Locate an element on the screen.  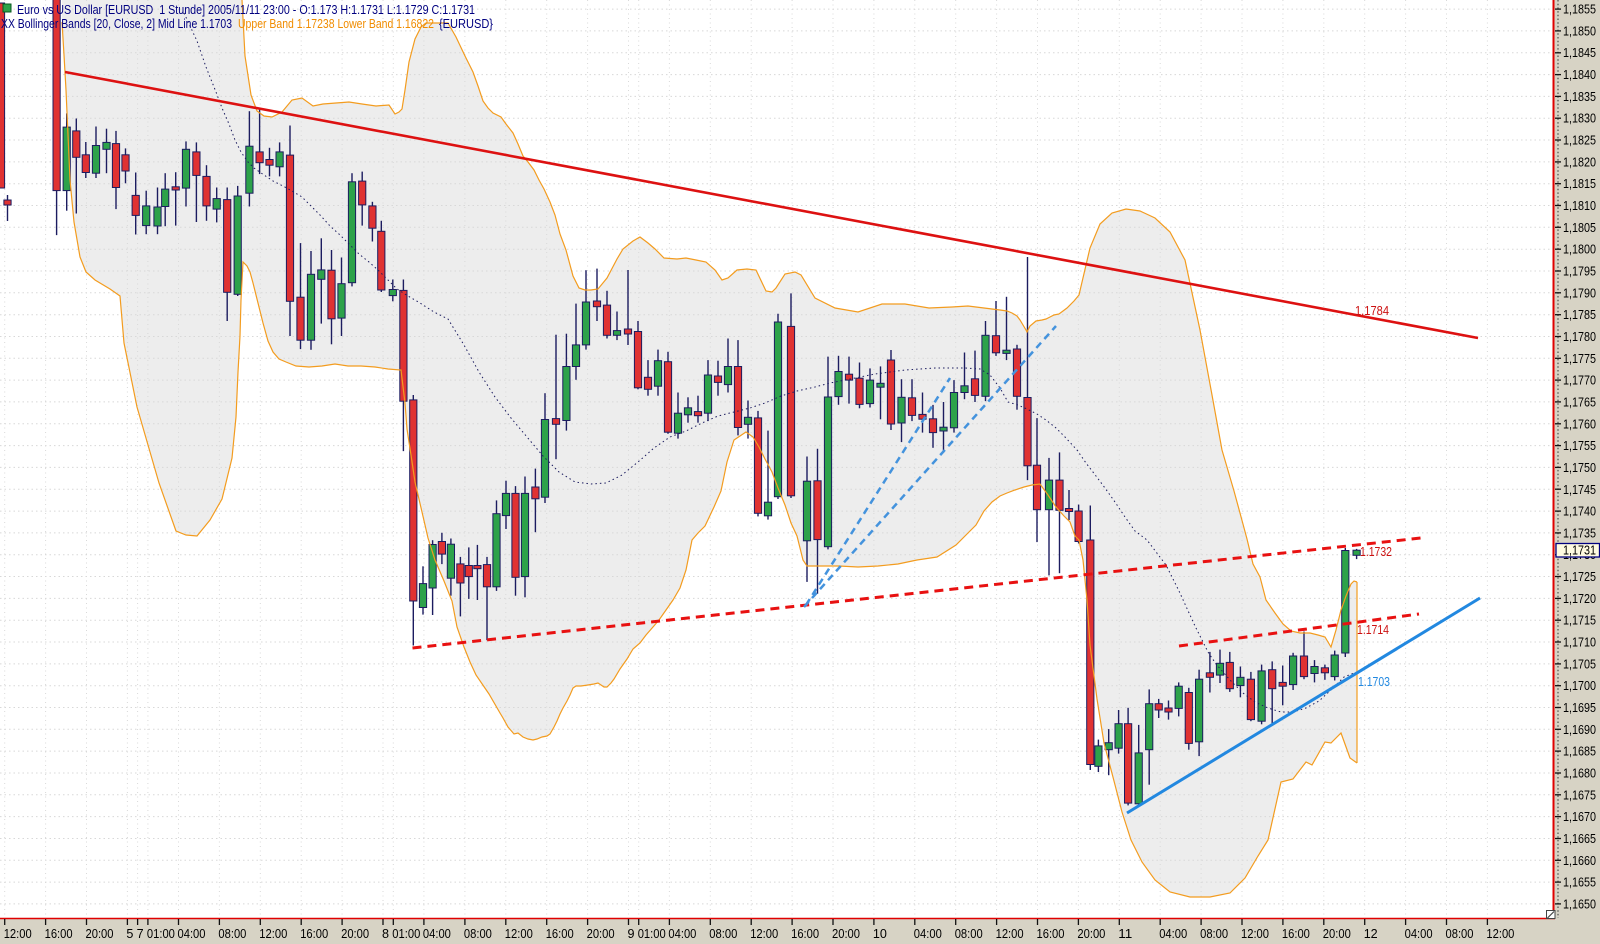
svg-text: 1,1825 is located at coordinates (1579, 140).